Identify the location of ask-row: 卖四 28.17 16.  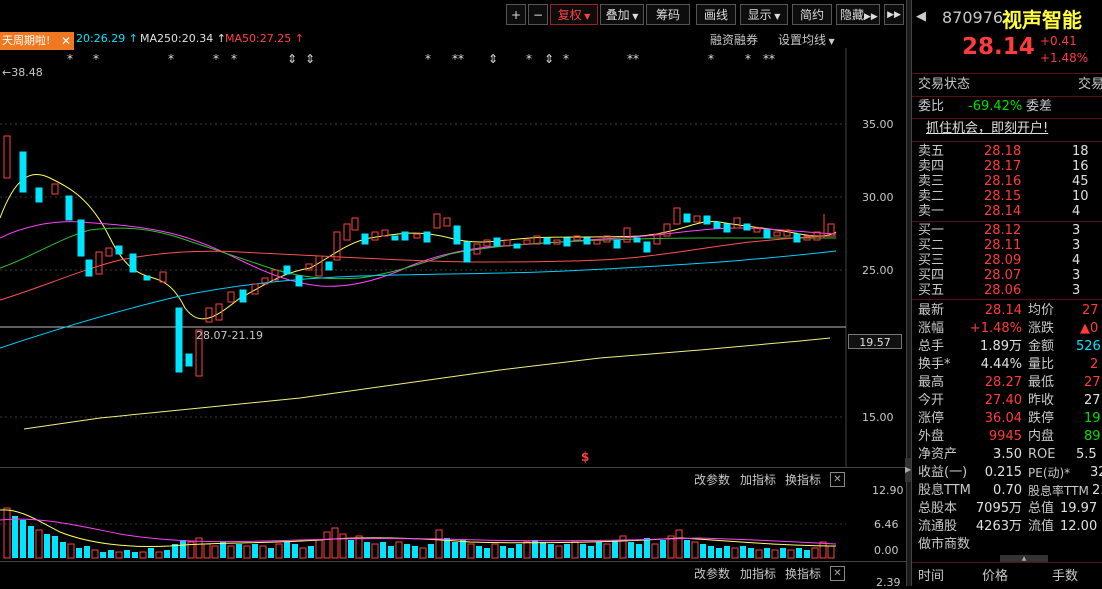
(1008, 167).